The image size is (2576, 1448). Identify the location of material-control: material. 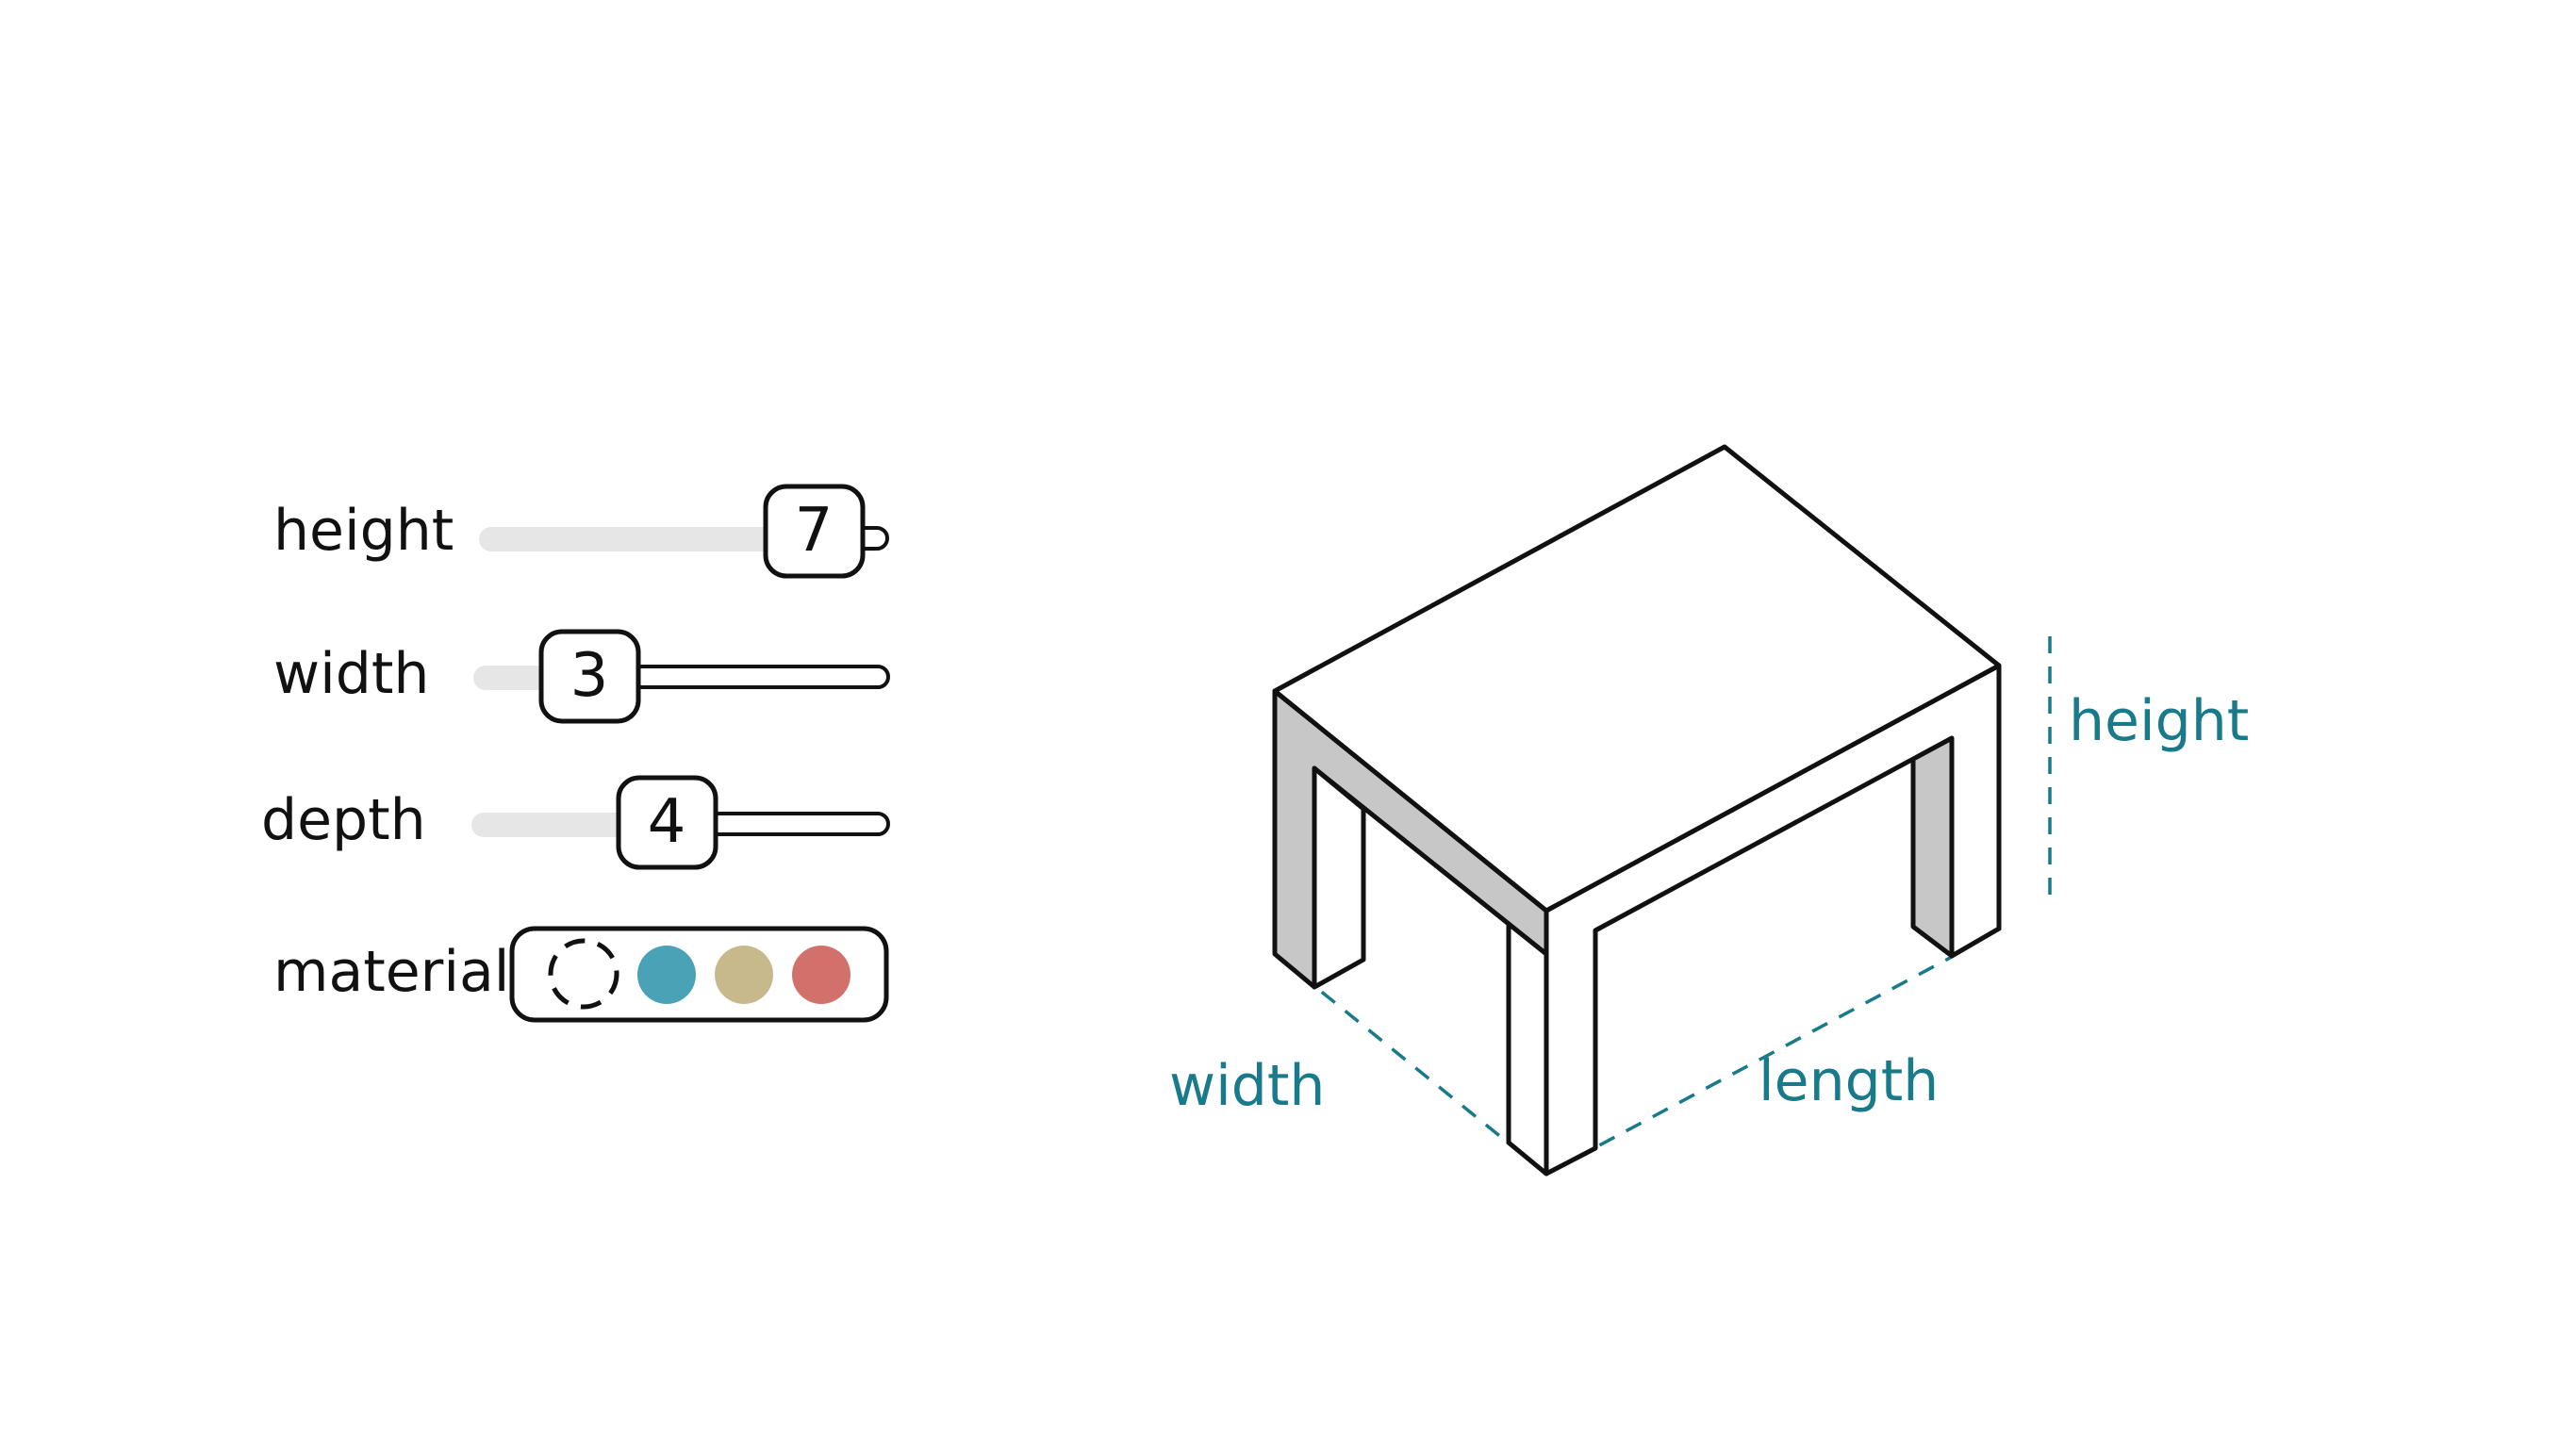
(581, 975).